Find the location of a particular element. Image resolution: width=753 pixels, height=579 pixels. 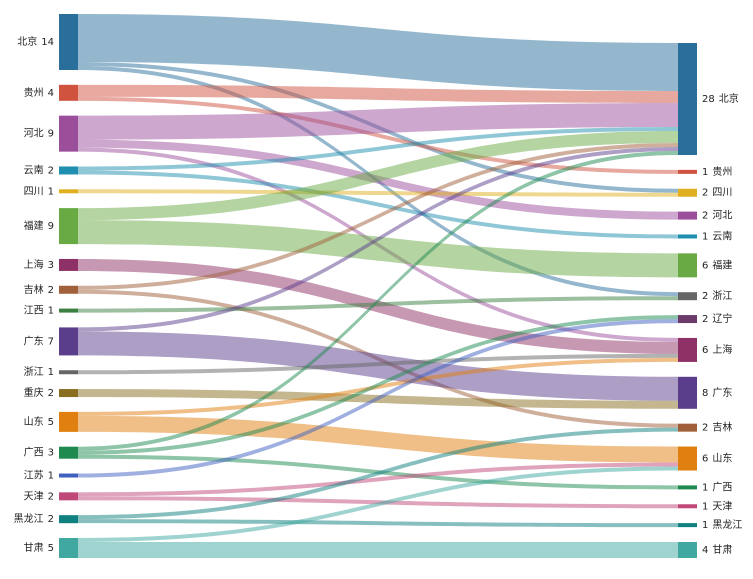

node-name: 重庆 is located at coordinates (34, 392).